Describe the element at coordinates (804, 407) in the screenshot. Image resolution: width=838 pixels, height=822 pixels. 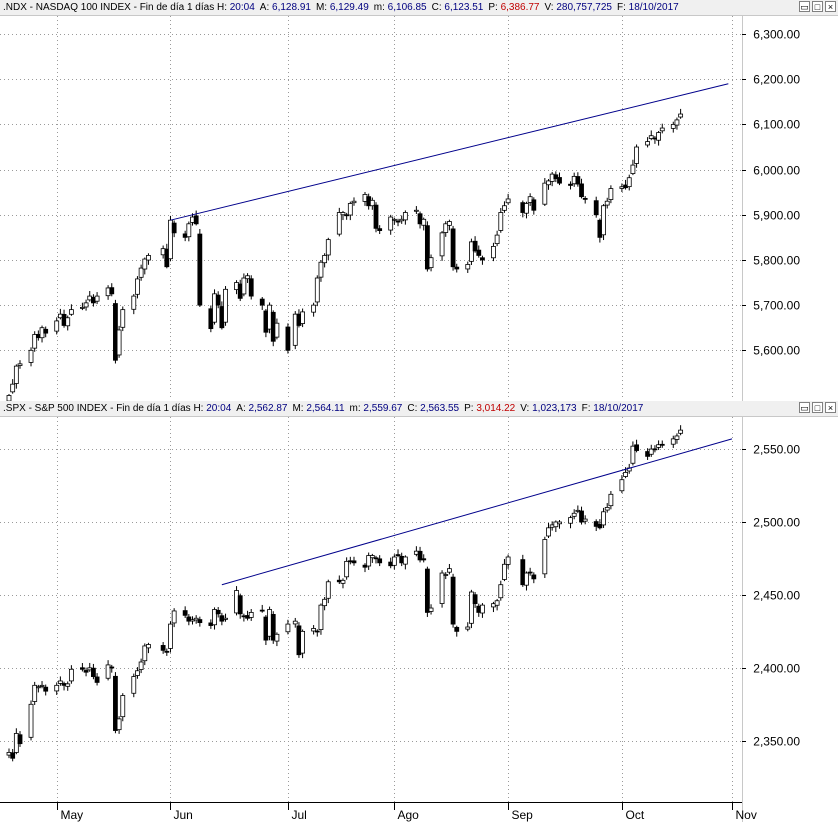
I see `spx-minimize-button: ▭` at that location.